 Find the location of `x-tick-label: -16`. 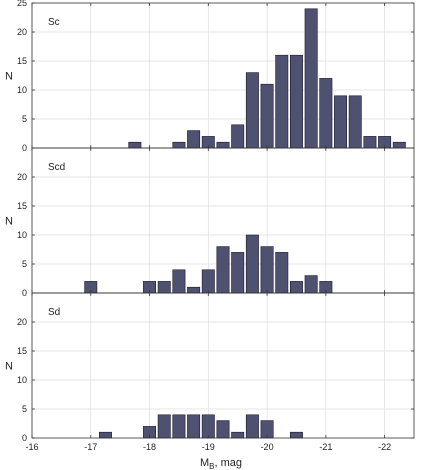

x-tick-label: -16 is located at coordinates (31, 447).